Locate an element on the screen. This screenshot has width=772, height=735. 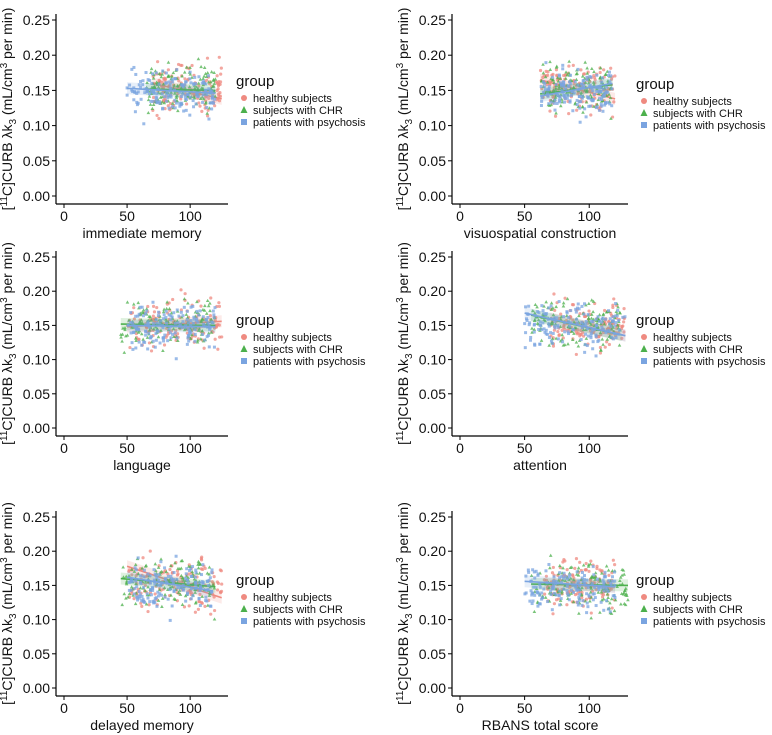
y-axis-title-part: 3 is located at coordinates (5, 65).